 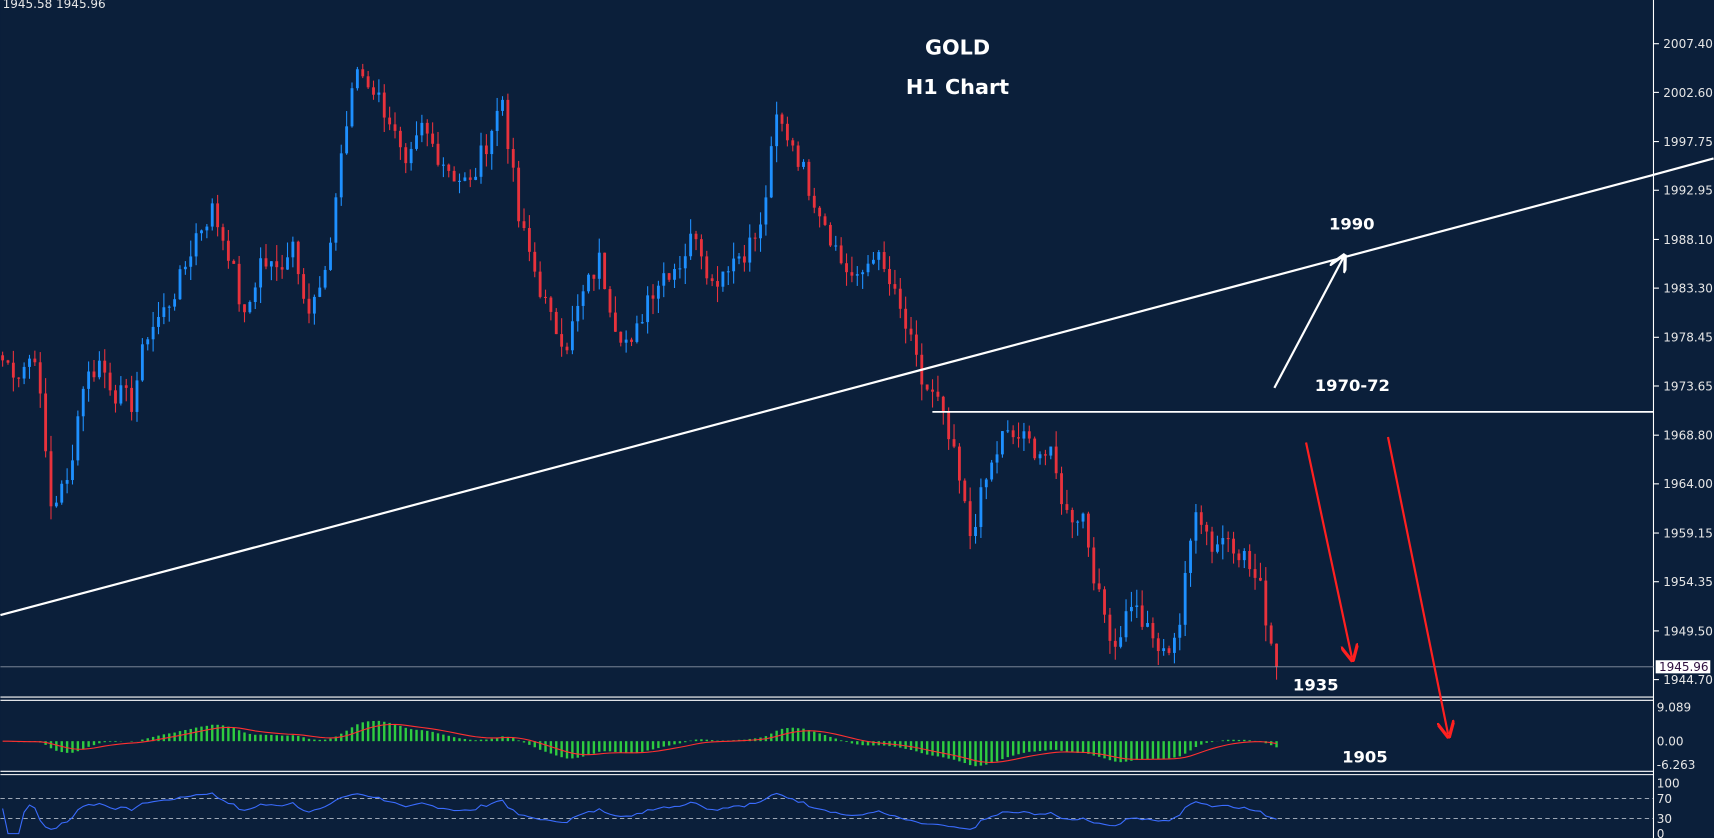 I want to click on price-tick-label: 1983.30, so click(x=1688, y=288).